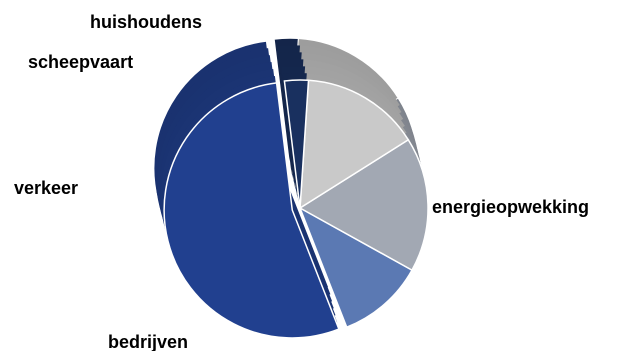  I want to click on slice-scheepvaart, so click(354, 144).